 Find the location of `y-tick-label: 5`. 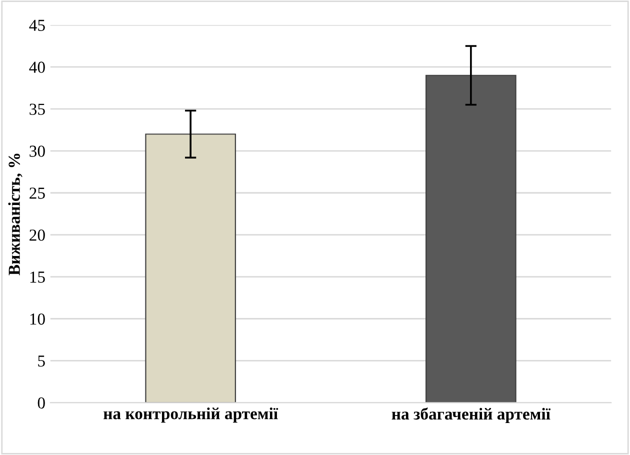

y-tick-label: 5 is located at coordinates (41, 361).